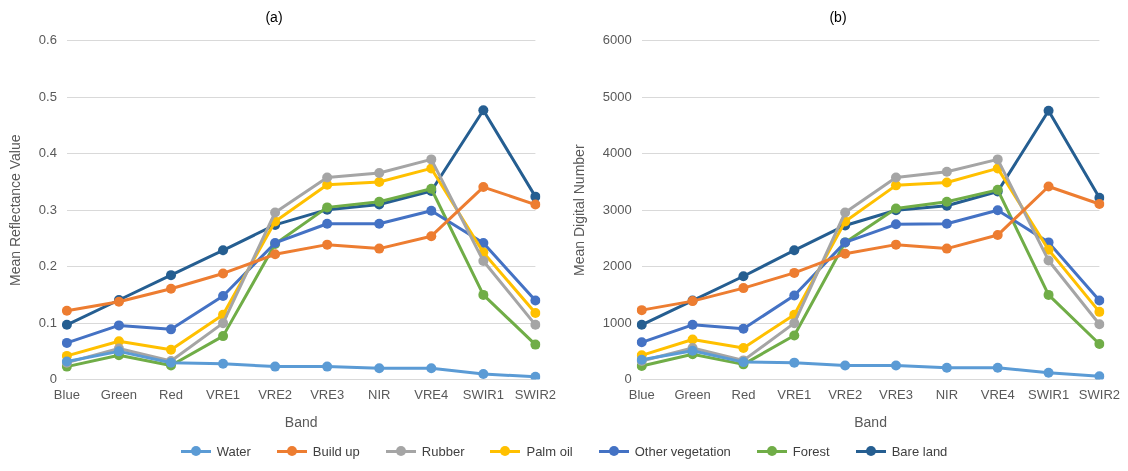 Image resolution: width=1128 pixels, height=471 pixels. What do you see at coordinates (47, 322) in the screenshot?
I see `y-tick-label: 0.1` at bounding box center [47, 322].